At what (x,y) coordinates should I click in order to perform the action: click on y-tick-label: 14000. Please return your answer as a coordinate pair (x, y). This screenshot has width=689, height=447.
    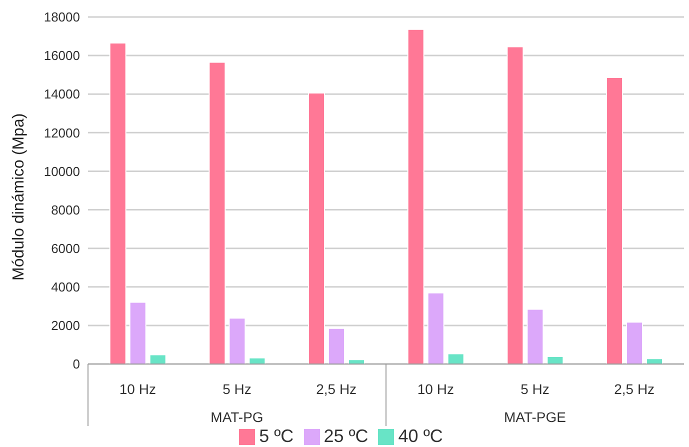
    Looking at the image, I should click on (62, 94).